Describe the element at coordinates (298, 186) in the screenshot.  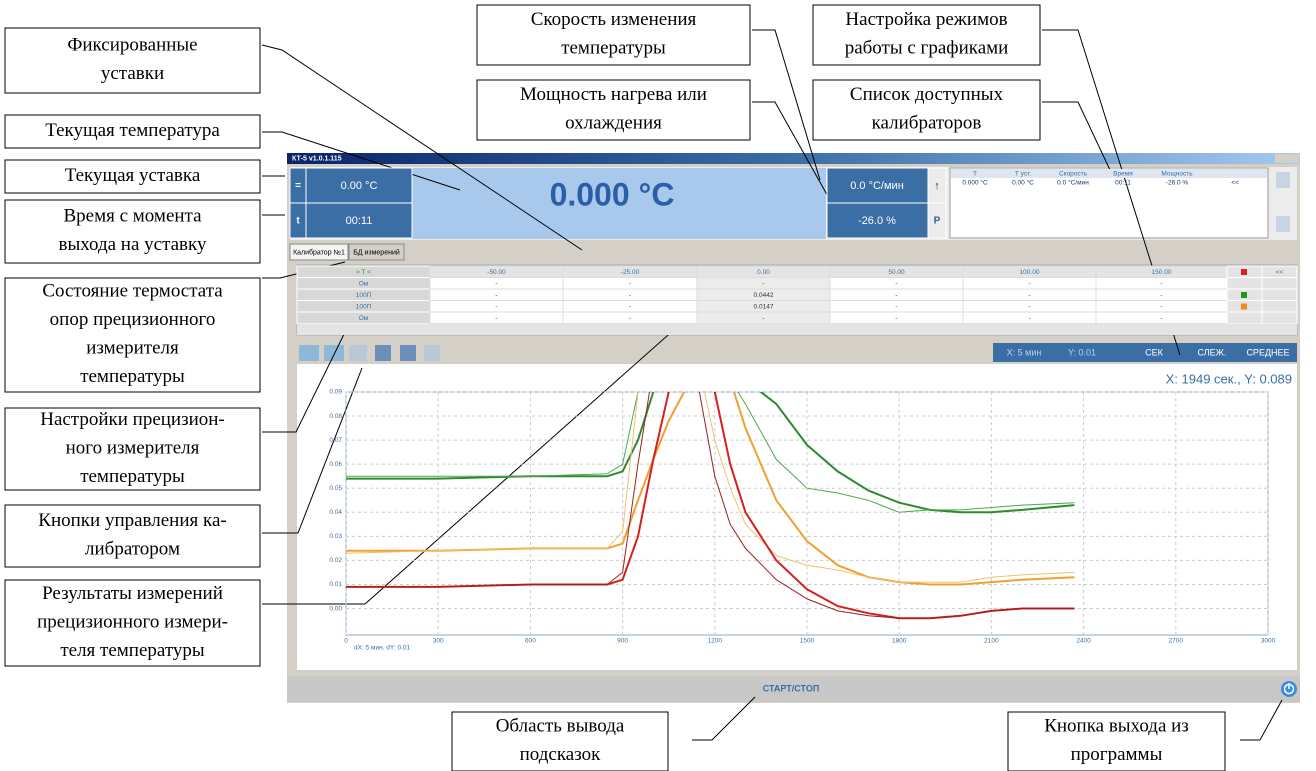
I see `setpoint-symbol: =` at that location.